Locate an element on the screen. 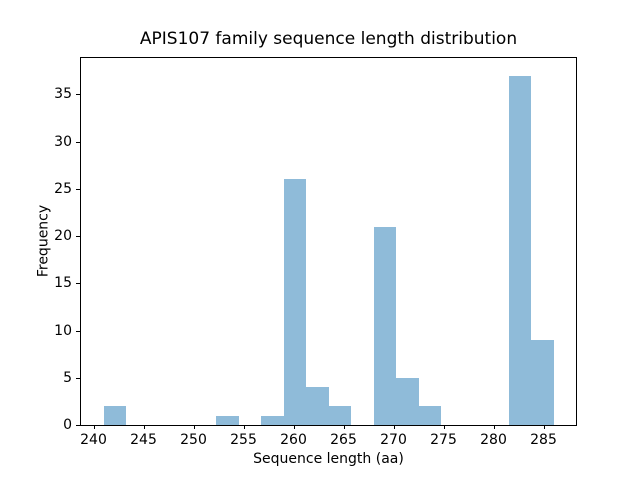 The height and width of the screenshot is (480, 640). x-tick-label: 250 is located at coordinates (193, 440).